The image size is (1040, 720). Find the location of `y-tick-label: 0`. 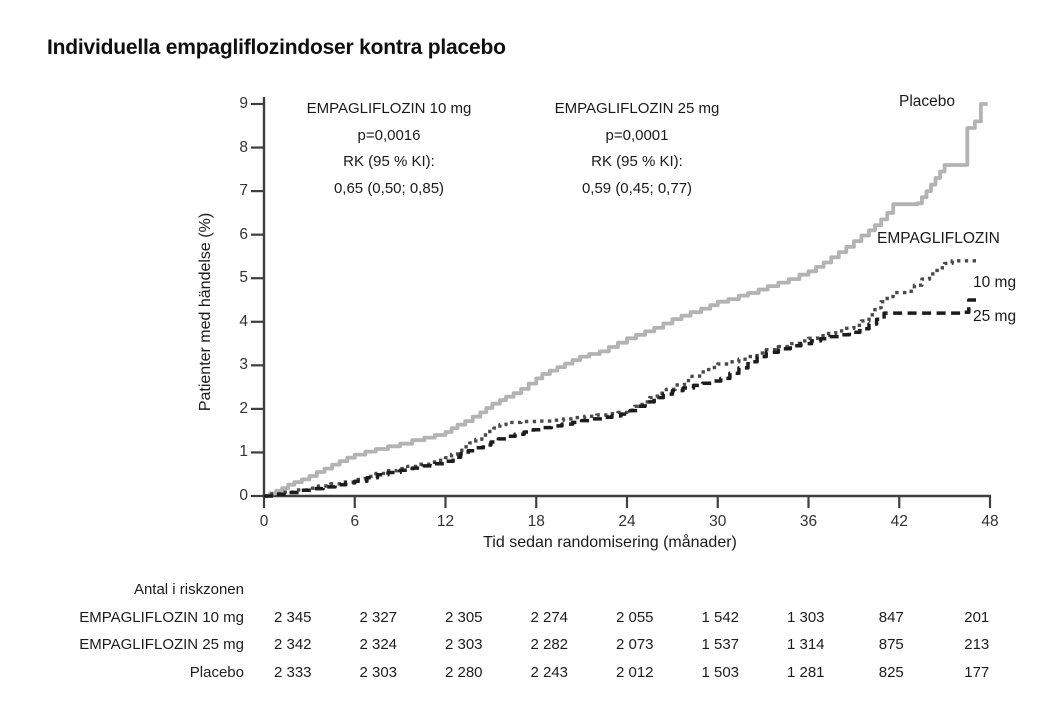

y-tick-label: 0 is located at coordinates (243, 495).